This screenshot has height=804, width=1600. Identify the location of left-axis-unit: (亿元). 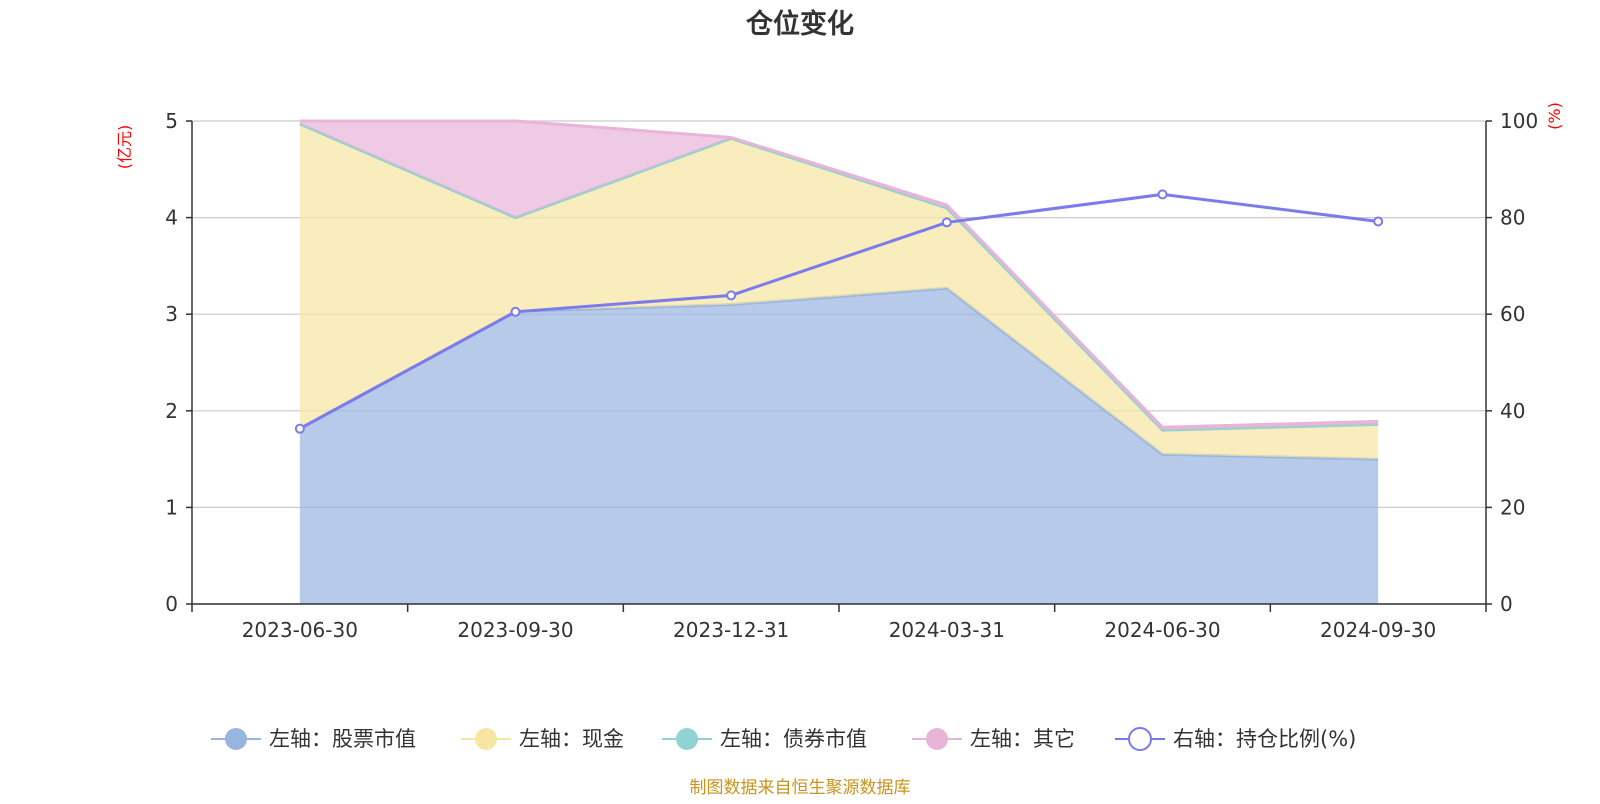
(124, 147).